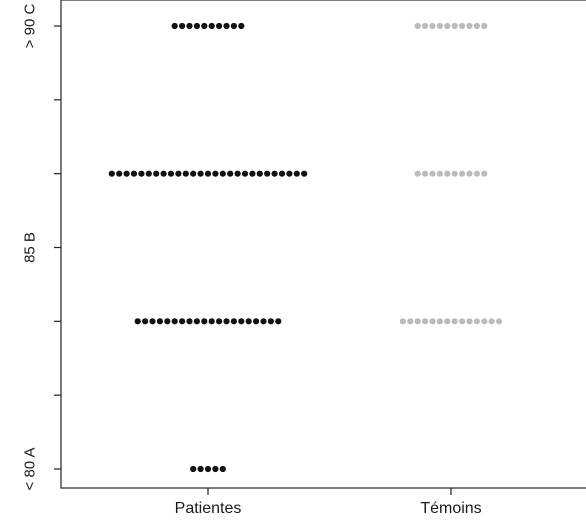 The width and height of the screenshot is (586, 522). Describe the element at coordinates (328, 508) in the screenshot. I see `x-category-labels: Patientes Témoins` at that location.